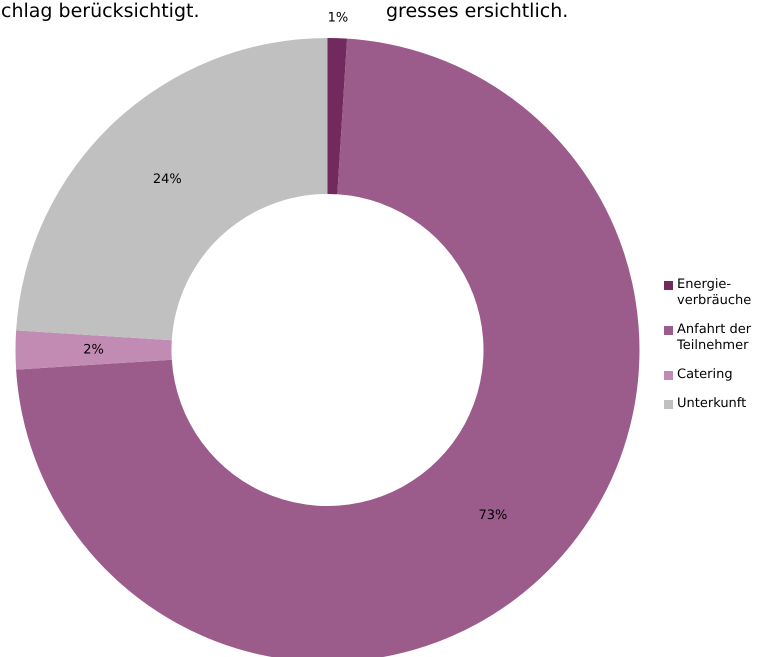 This screenshot has width=765, height=657. I want to click on data-label: 24%, so click(167, 179).